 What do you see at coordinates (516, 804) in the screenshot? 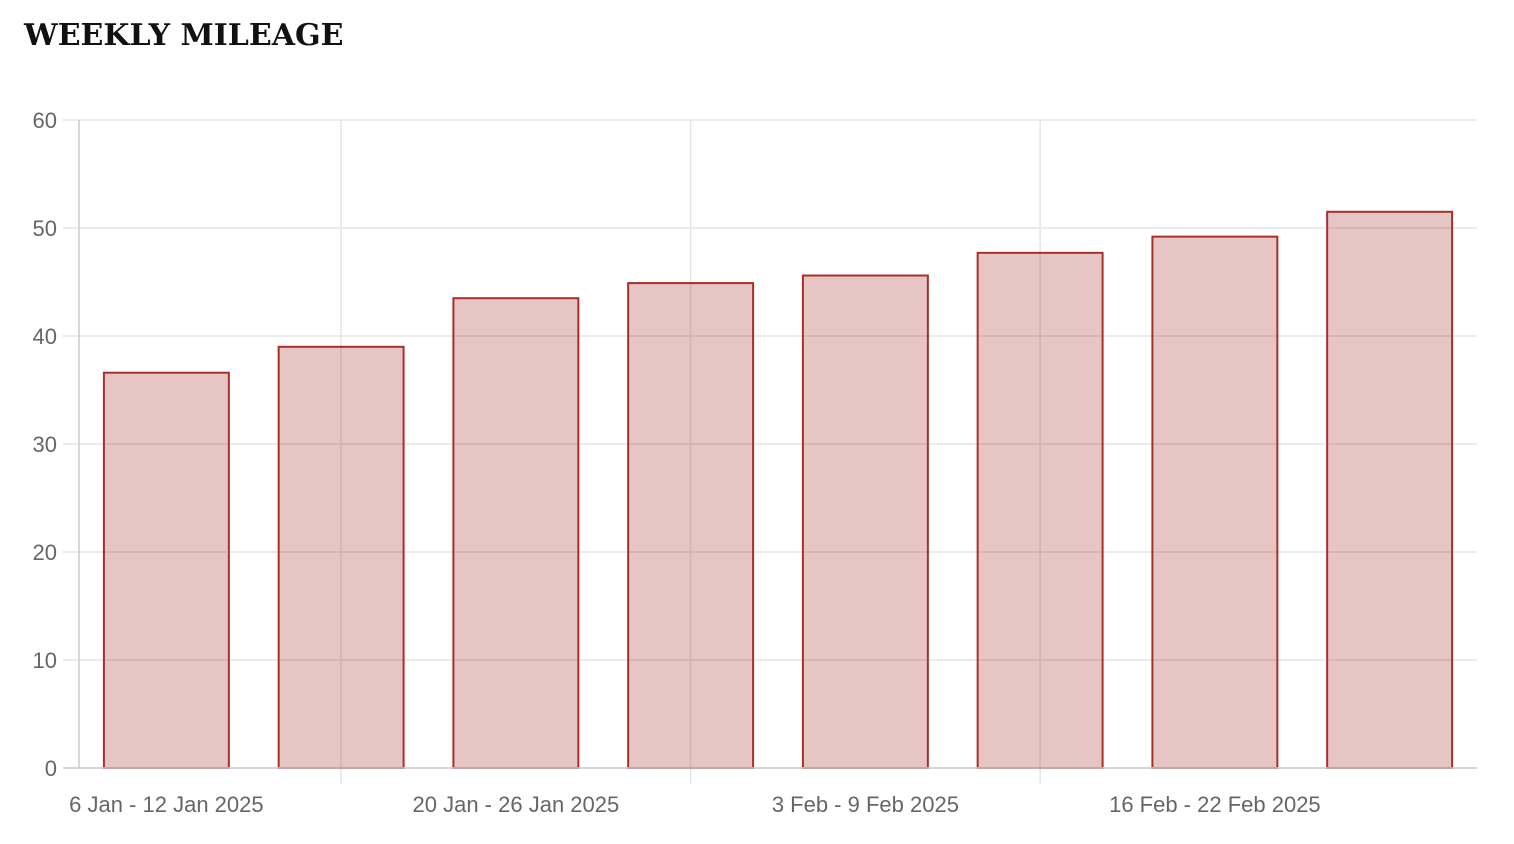
I see `x-tick-label: 20 Jan - 26 Jan 2025` at bounding box center [516, 804].